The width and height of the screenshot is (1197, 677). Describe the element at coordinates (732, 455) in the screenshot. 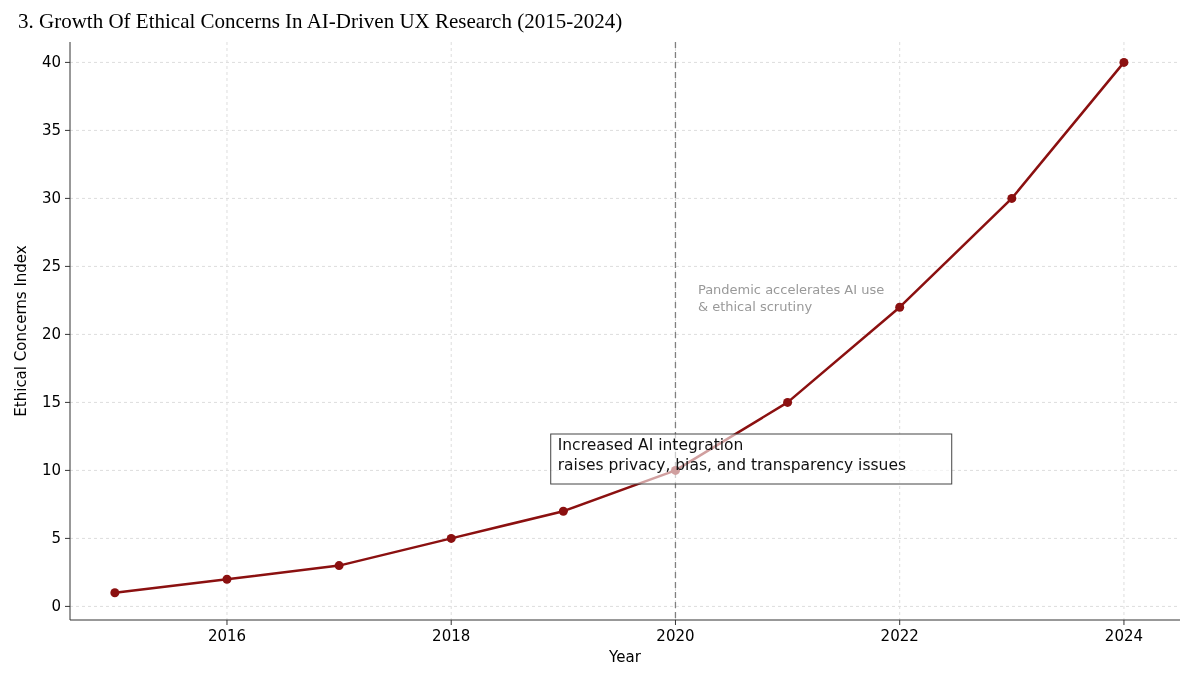

I see `annotation: Increased AI integration raises privacy, bias, and transparency issues` at that location.